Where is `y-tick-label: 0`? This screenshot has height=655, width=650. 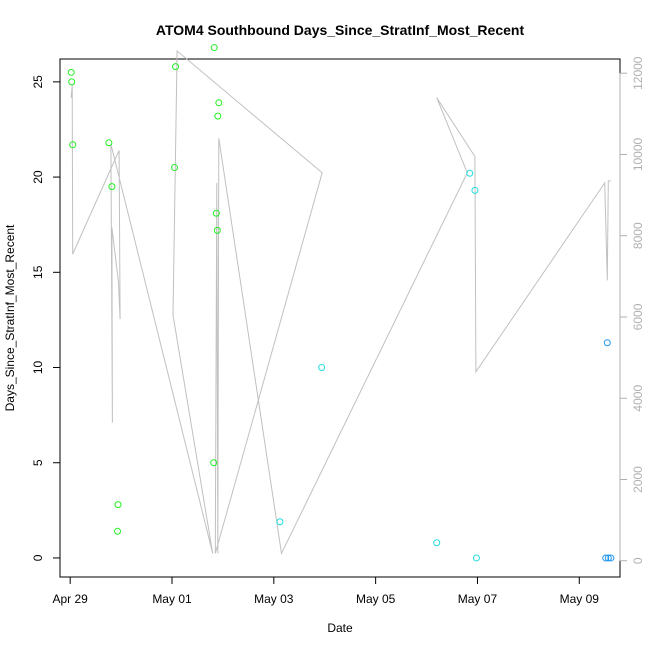 y-tick-label: 0 is located at coordinates (38, 557).